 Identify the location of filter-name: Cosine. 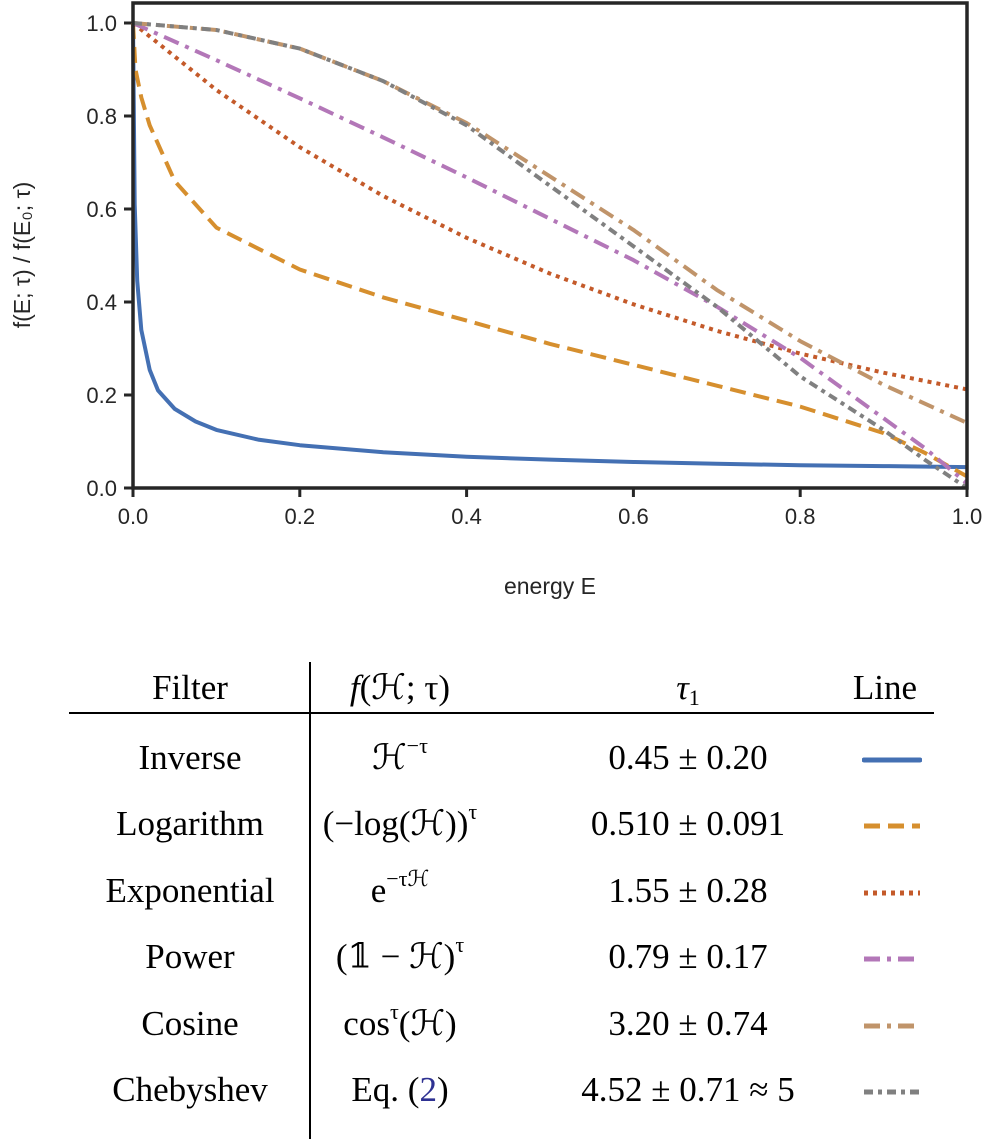
(190, 1023).